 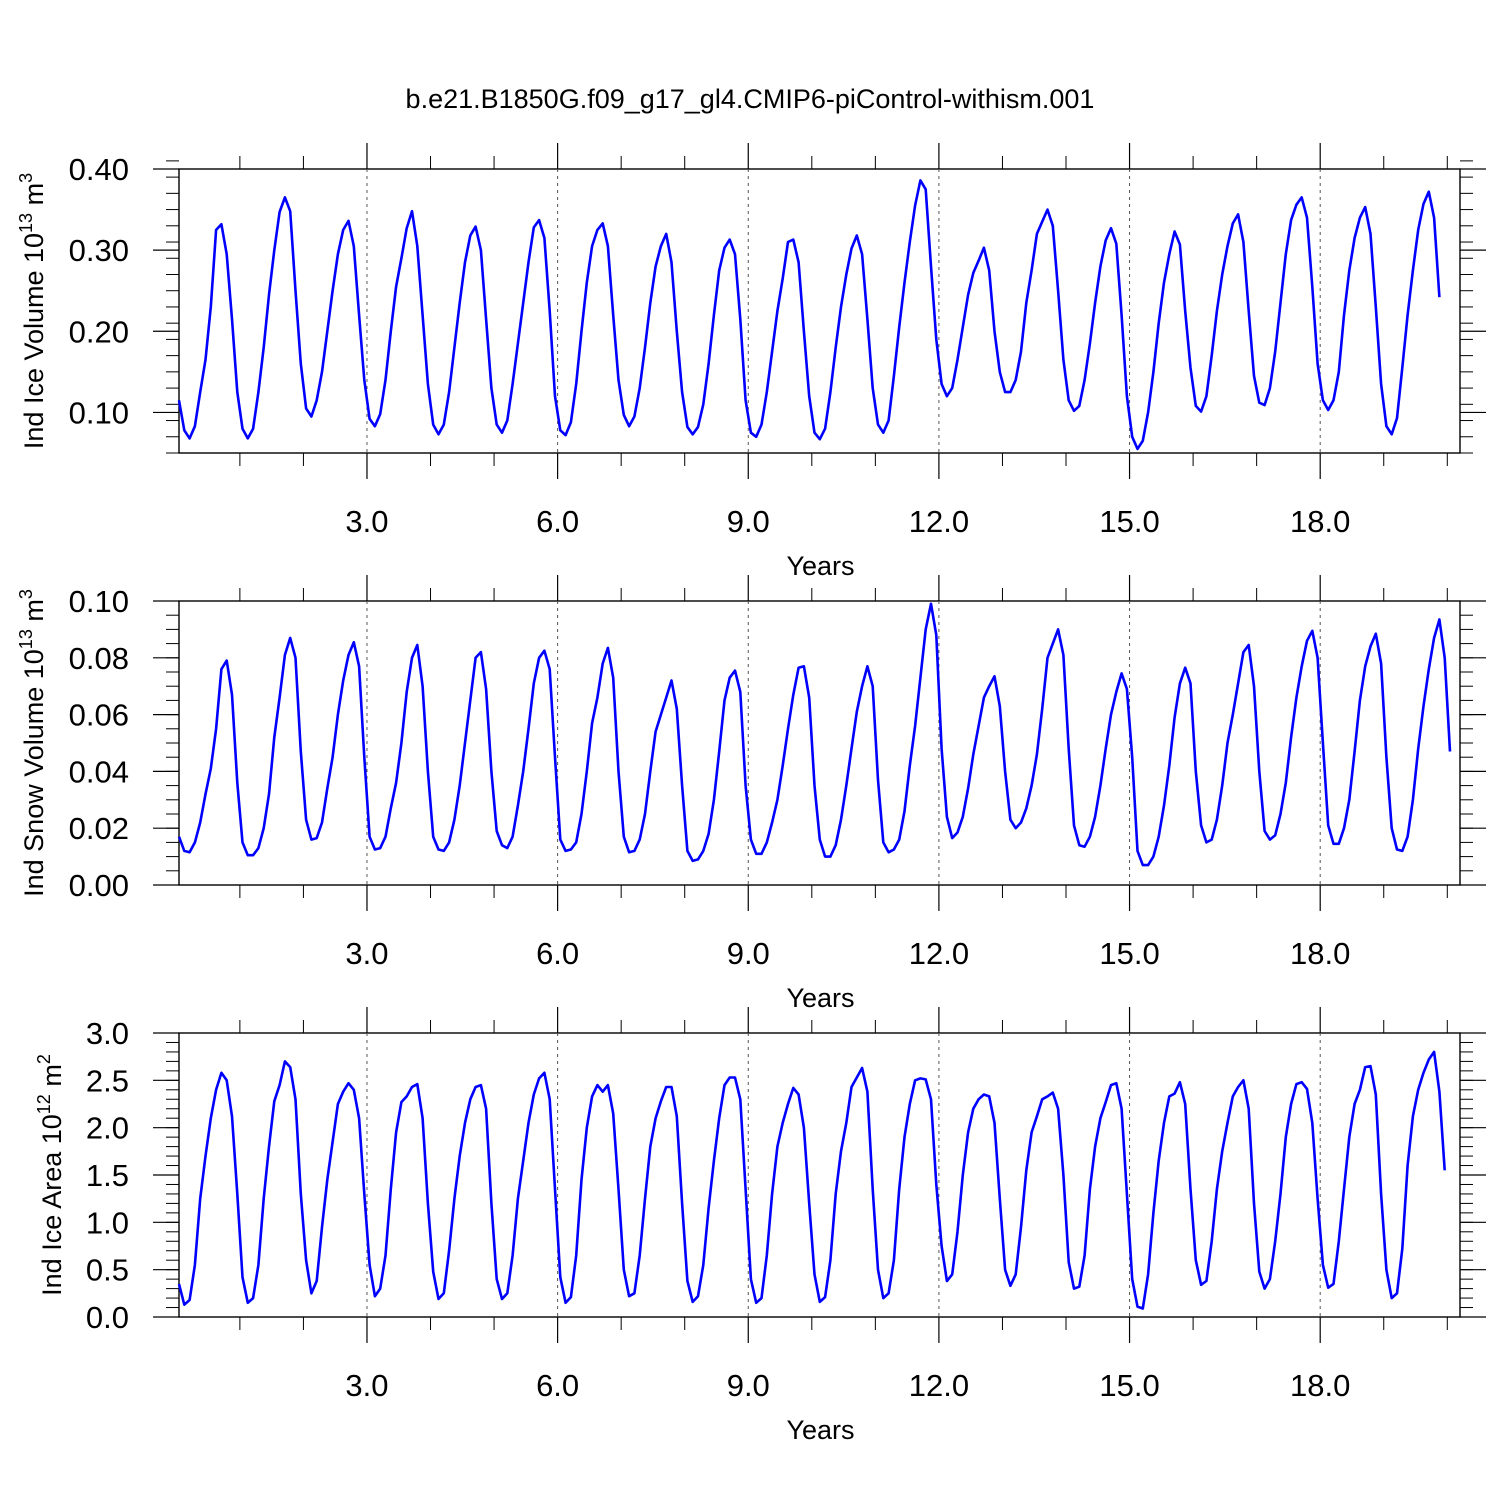 I want to click on y-axis-label: Ind Ice Area 1012 m2, so click(x=50, y=1175).